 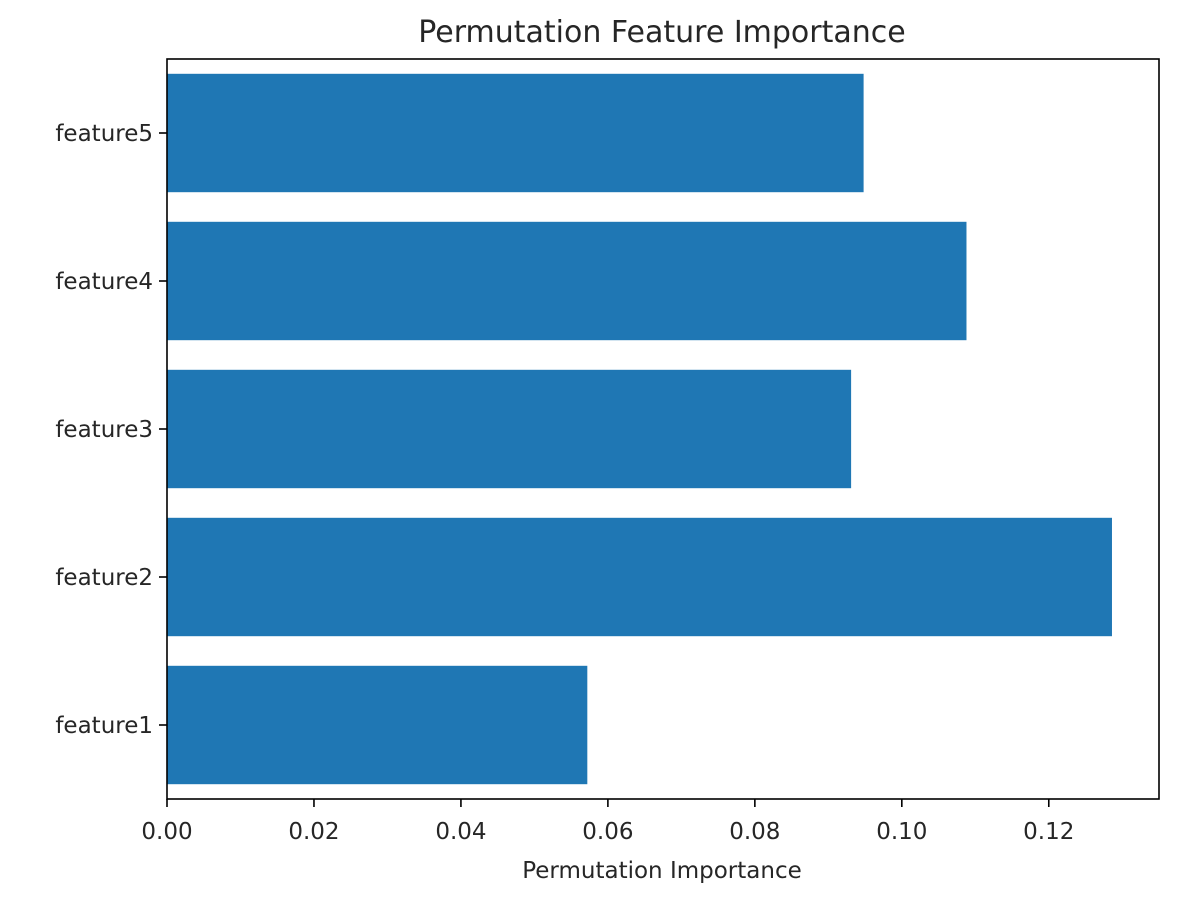 What do you see at coordinates (1048, 832) in the screenshot?
I see `x-tick-label: 0.12` at bounding box center [1048, 832].